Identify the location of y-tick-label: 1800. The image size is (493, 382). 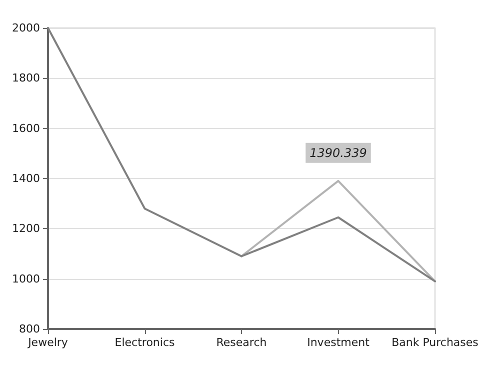
(26, 78).